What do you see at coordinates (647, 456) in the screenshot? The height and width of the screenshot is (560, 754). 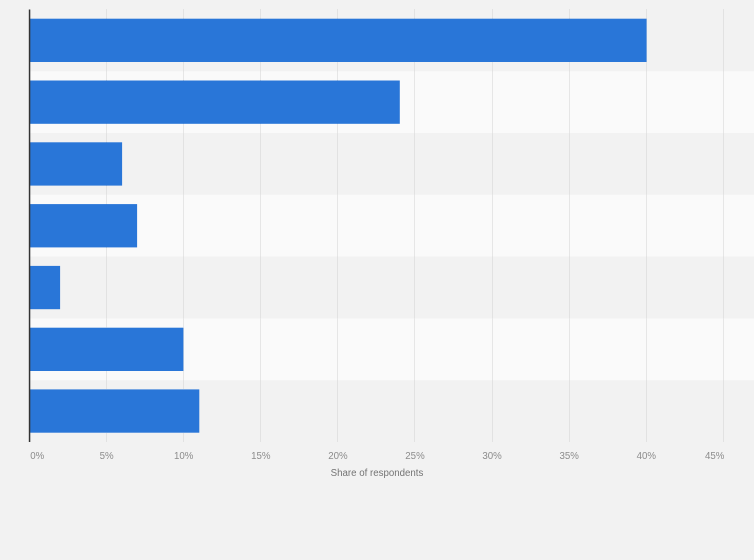 I see `svg-text: 40%` at bounding box center [647, 456].